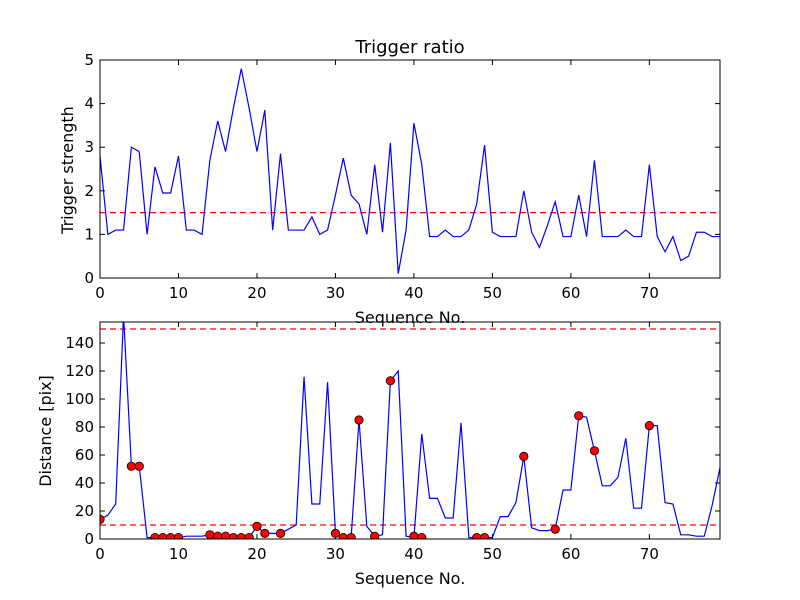  What do you see at coordinates (45, 431) in the screenshot?
I see `y-axis-label: Distance [pix]` at bounding box center [45, 431].